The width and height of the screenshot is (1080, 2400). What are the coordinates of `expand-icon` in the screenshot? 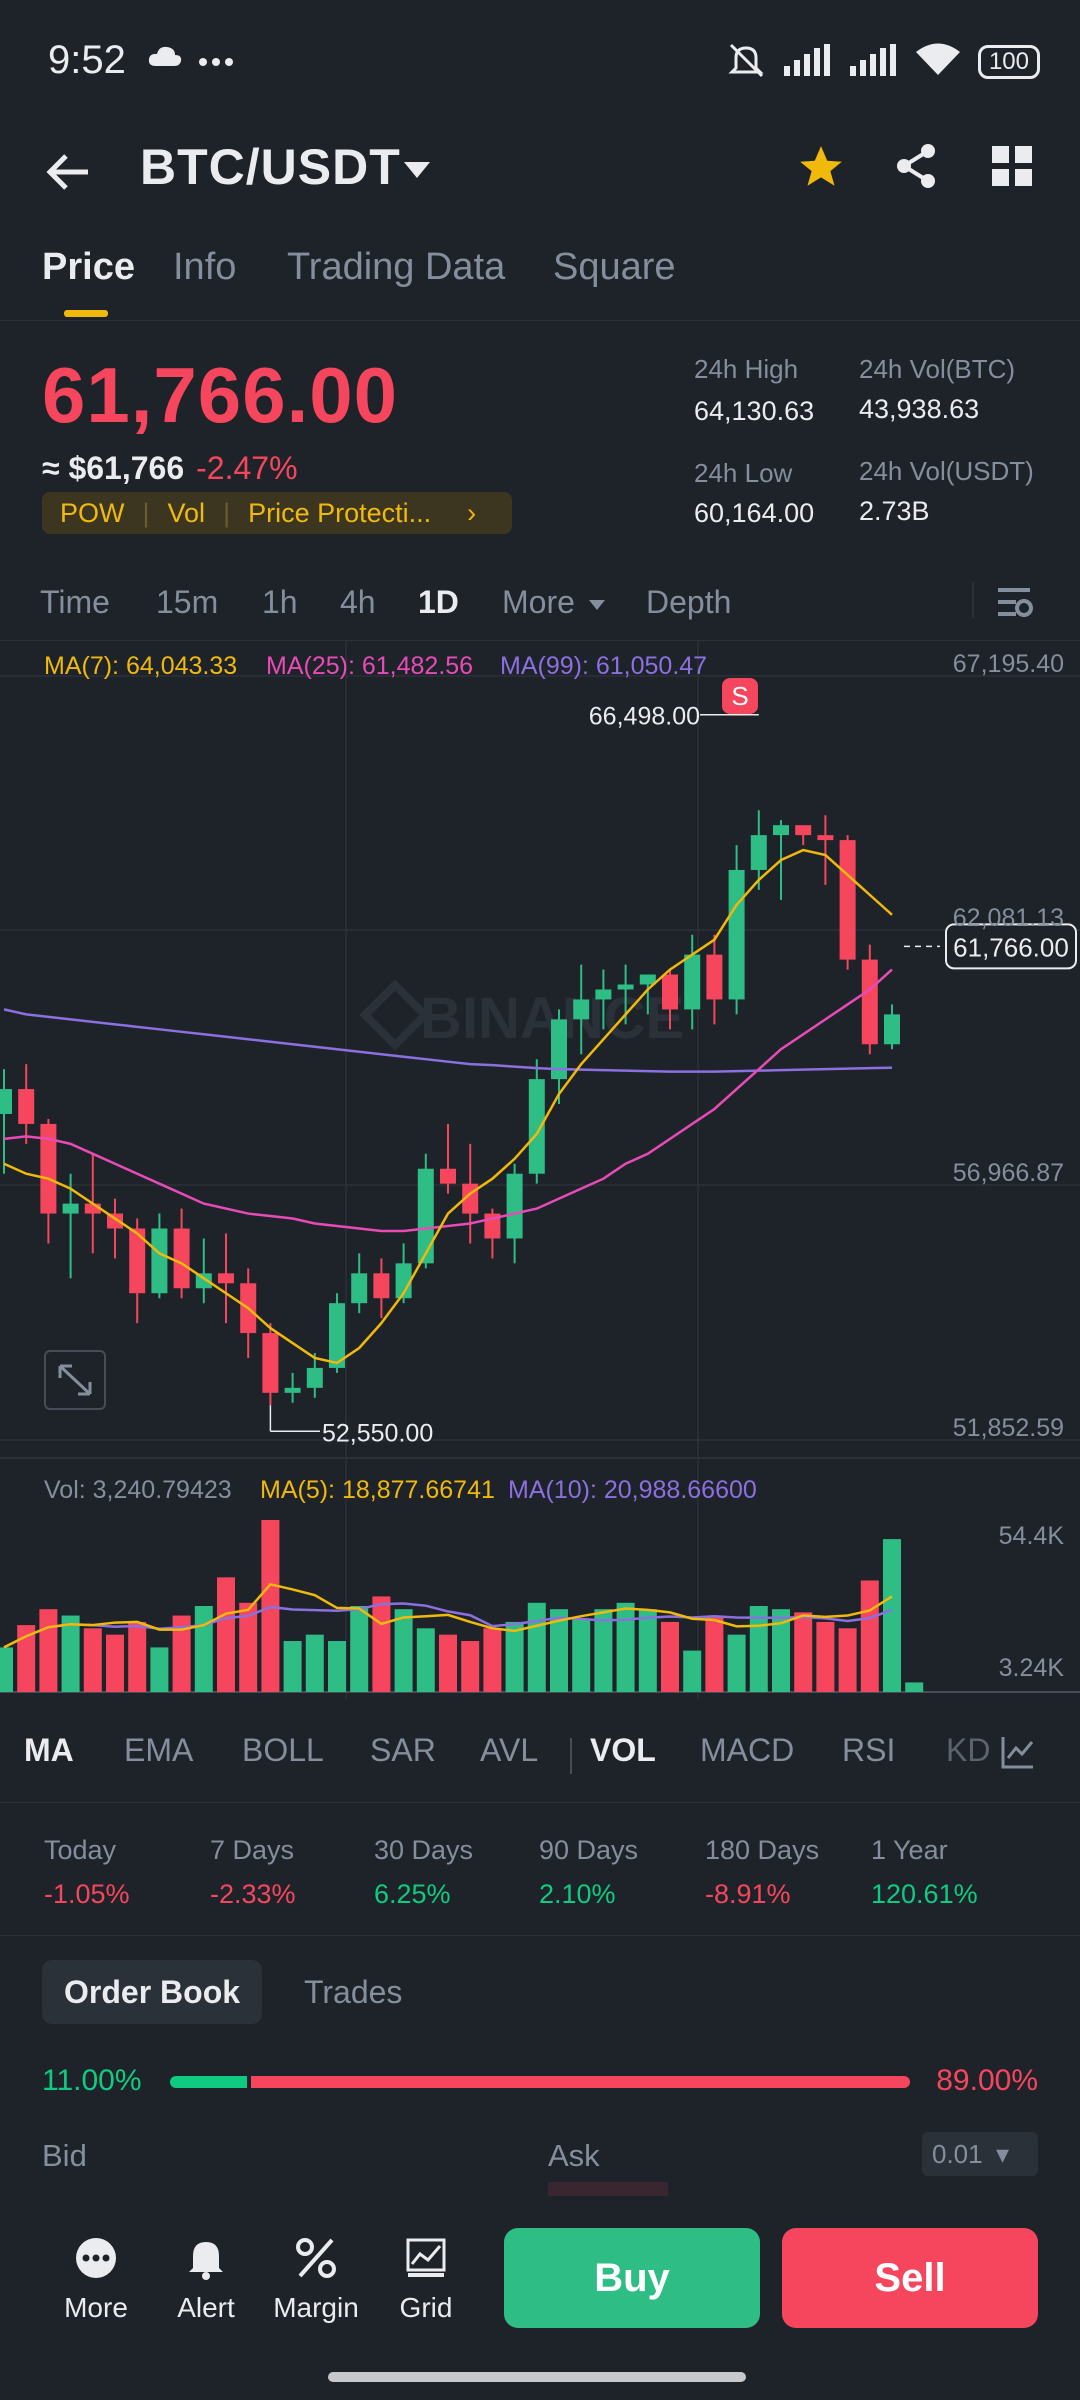 It's located at (75, 1380).